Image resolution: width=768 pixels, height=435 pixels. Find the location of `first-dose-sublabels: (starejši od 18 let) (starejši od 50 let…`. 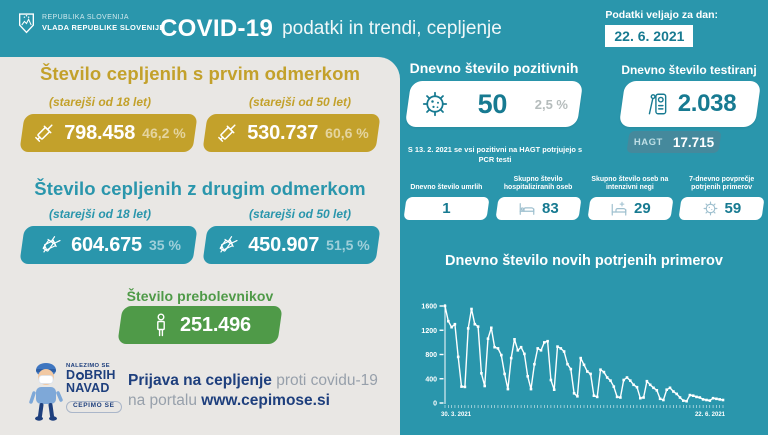

first-dose-sublabels: (starejši od 18 let) (starejši od 50 let… is located at coordinates (200, 102).